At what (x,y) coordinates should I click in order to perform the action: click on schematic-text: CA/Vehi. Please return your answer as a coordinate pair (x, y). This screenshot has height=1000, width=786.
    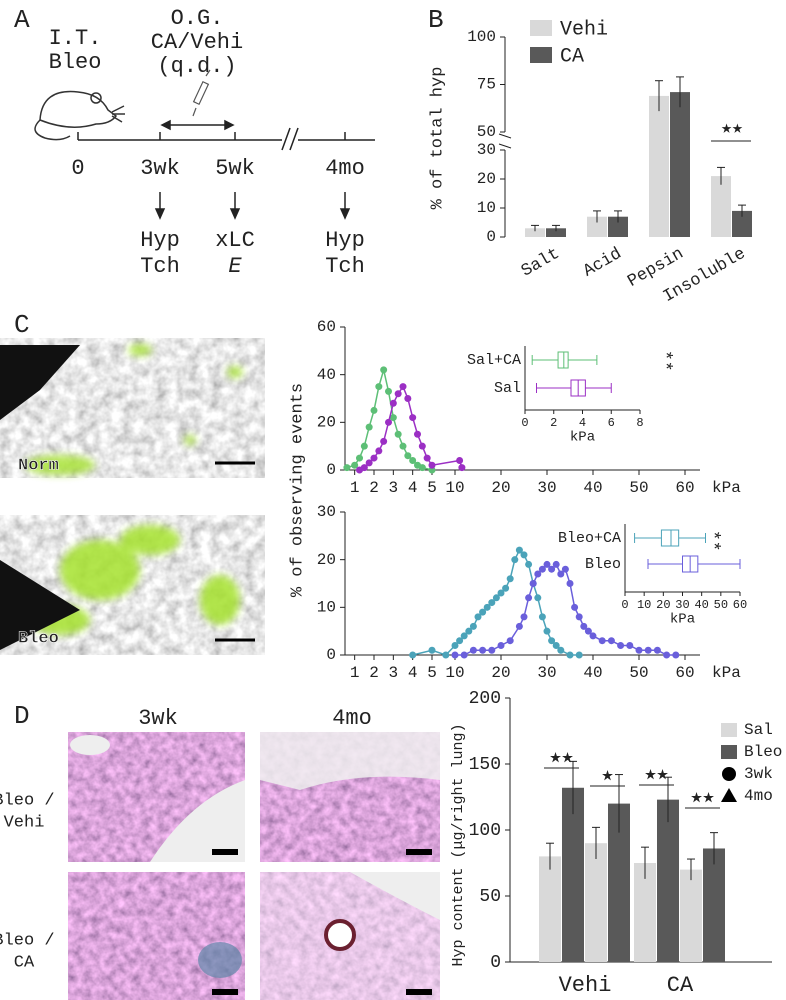
    Looking at the image, I should click on (197, 42).